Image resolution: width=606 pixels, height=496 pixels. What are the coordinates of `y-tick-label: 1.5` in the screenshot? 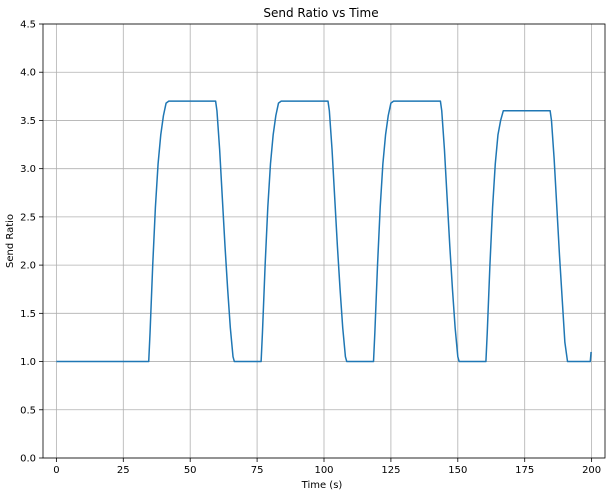 It's located at (28, 314).